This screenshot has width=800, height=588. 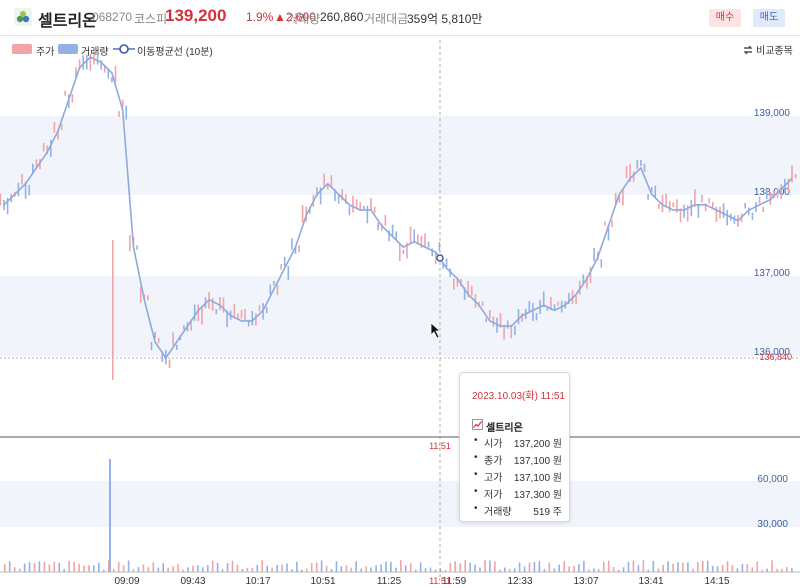 What do you see at coordinates (400, 316) in the screenshot?
I see `price-band` at bounding box center [400, 316].